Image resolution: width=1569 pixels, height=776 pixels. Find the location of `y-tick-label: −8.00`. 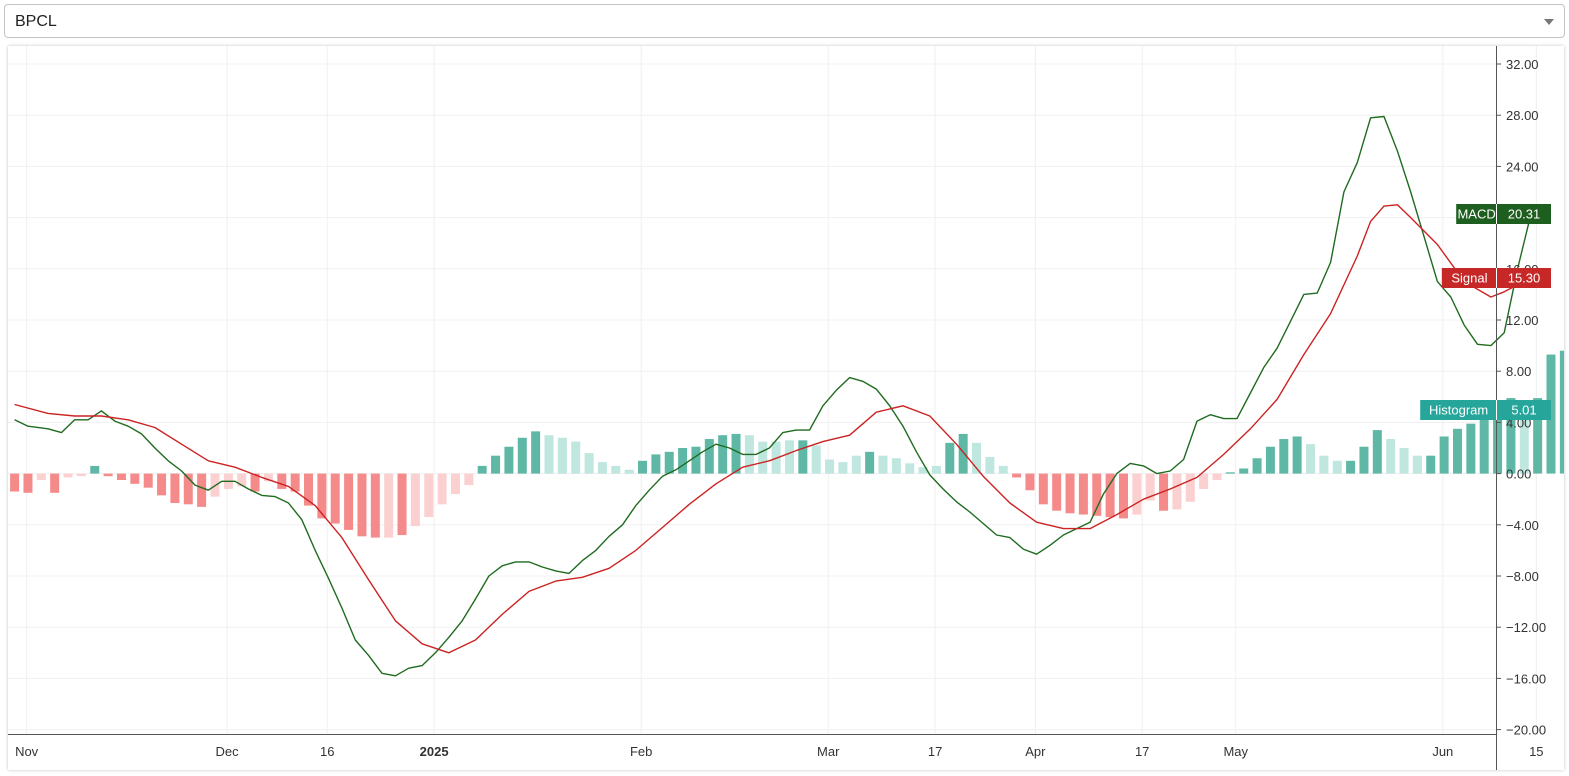

y-tick-label: −8.00 is located at coordinates (1522, 576).